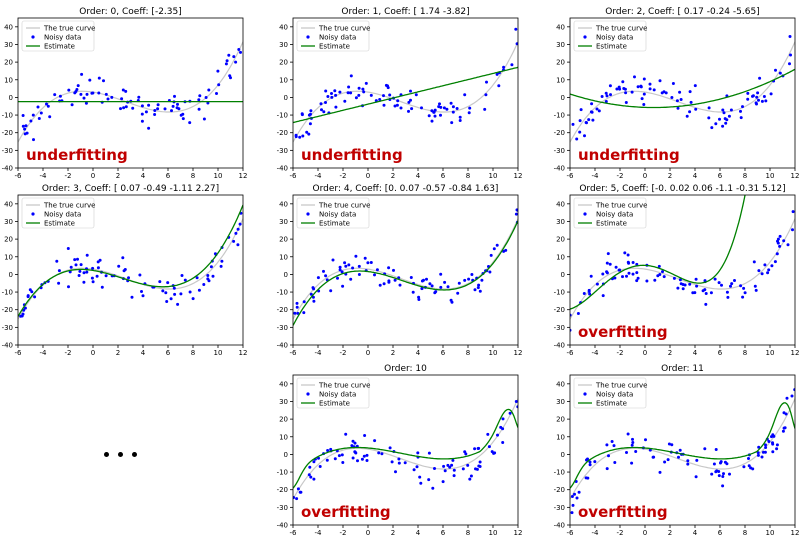 The height and width of the screenshot is (544, 808). Describe the element at coordinates (614, 38) in the screenshot. I see `legend-noisy-data-label: Noisy data` at that location.